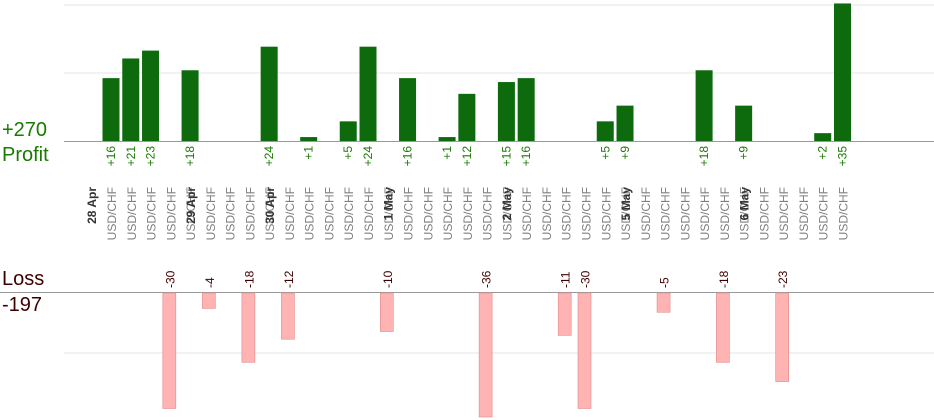  Describe the element at coordinates (626, 204) in the screenshot. I see `date-label: 5 May` at that location.